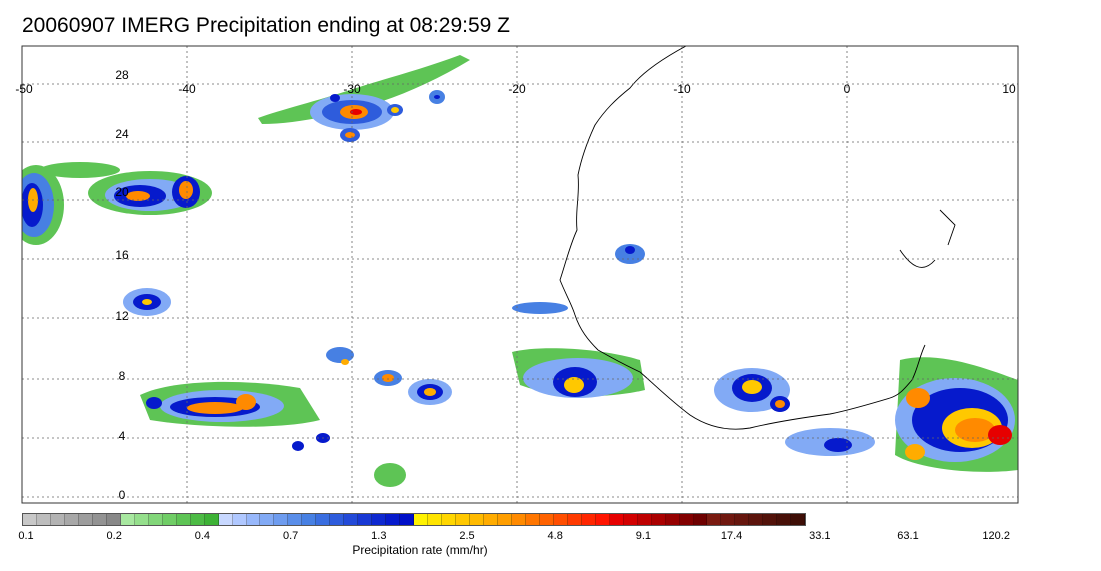 The height and width of the screenshot is (571, 1101). I want to click on colorbar-tick-label: 1.3, so click(379, 536).